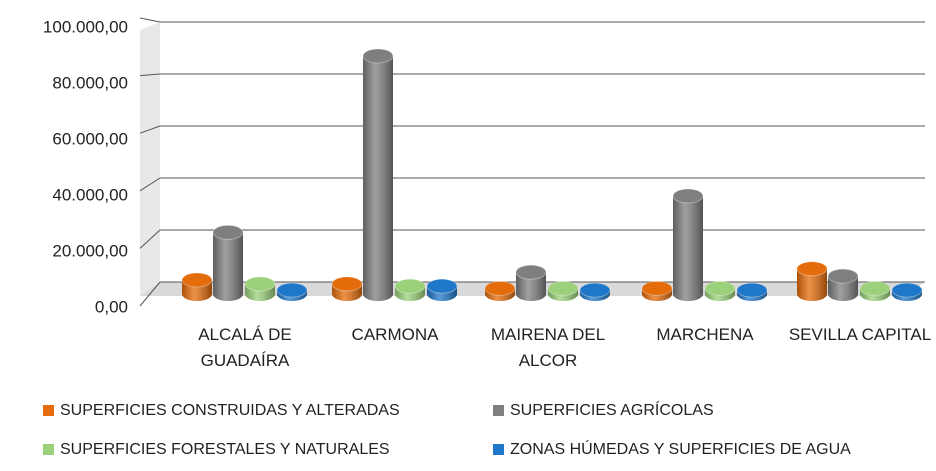  What do you see at coordinates (225, 449) in the screenshot?
I see `legend-label: SUPERFICIES FORESTALES Y NATURALES` at bounding box center [225, 449].